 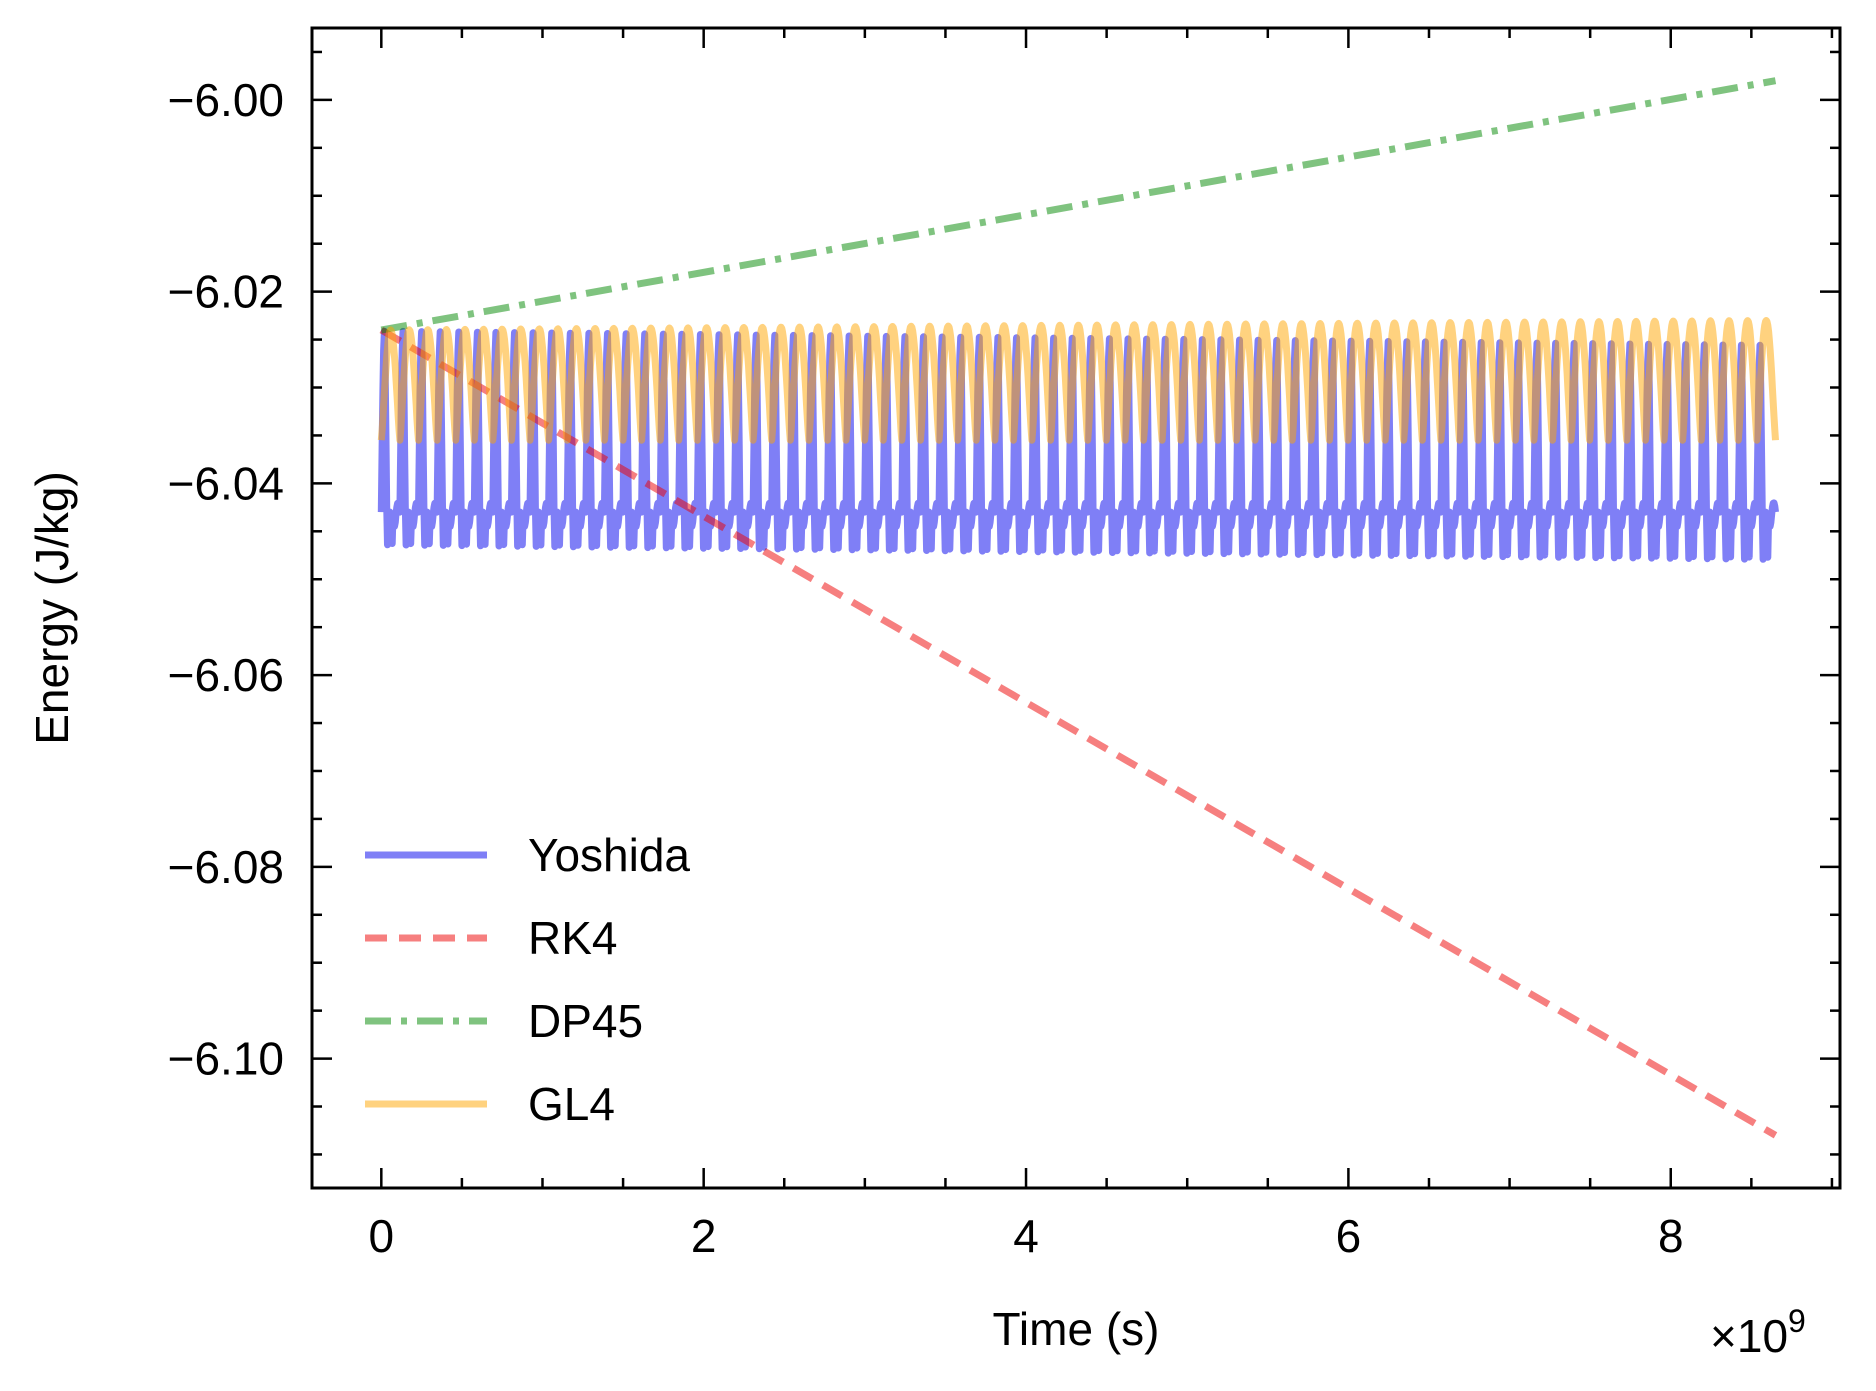 What do you see at coordinates (585, 1021) in the screenshot?
I see `legend-label-dp45: DP45` at bounding box center [585, 1021].